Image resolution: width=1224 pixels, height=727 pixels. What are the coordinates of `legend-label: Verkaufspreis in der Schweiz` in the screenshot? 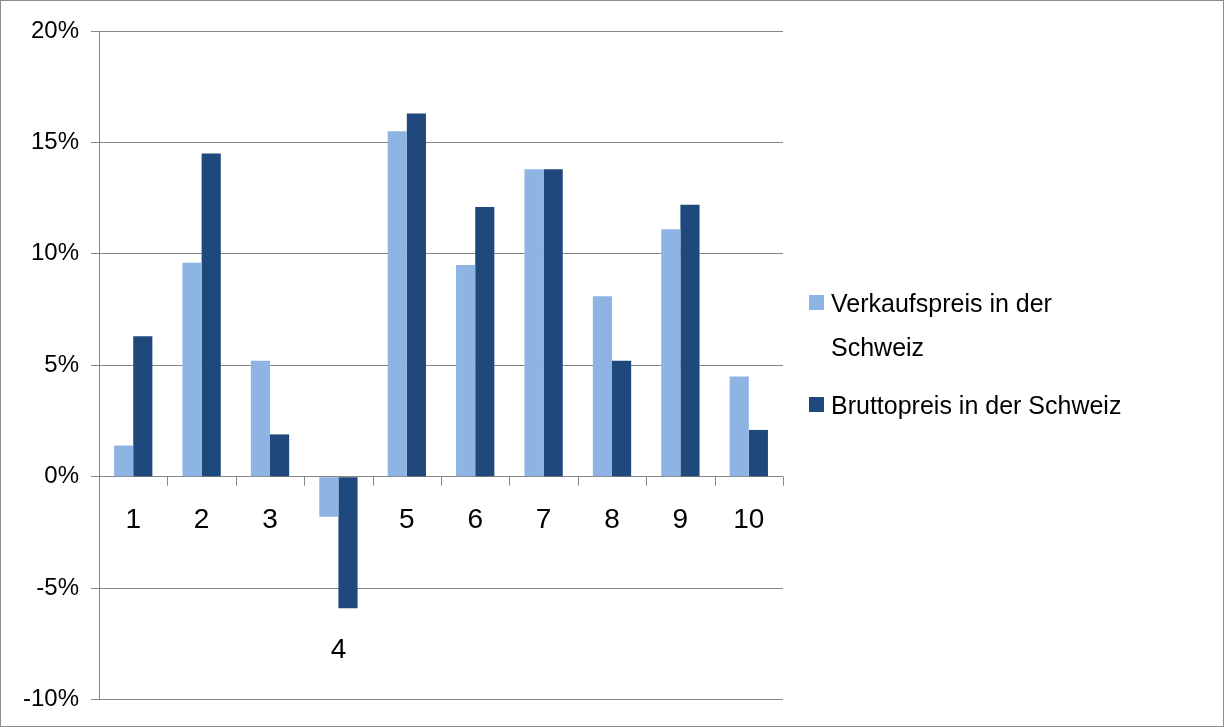 It's located at (942, 325).